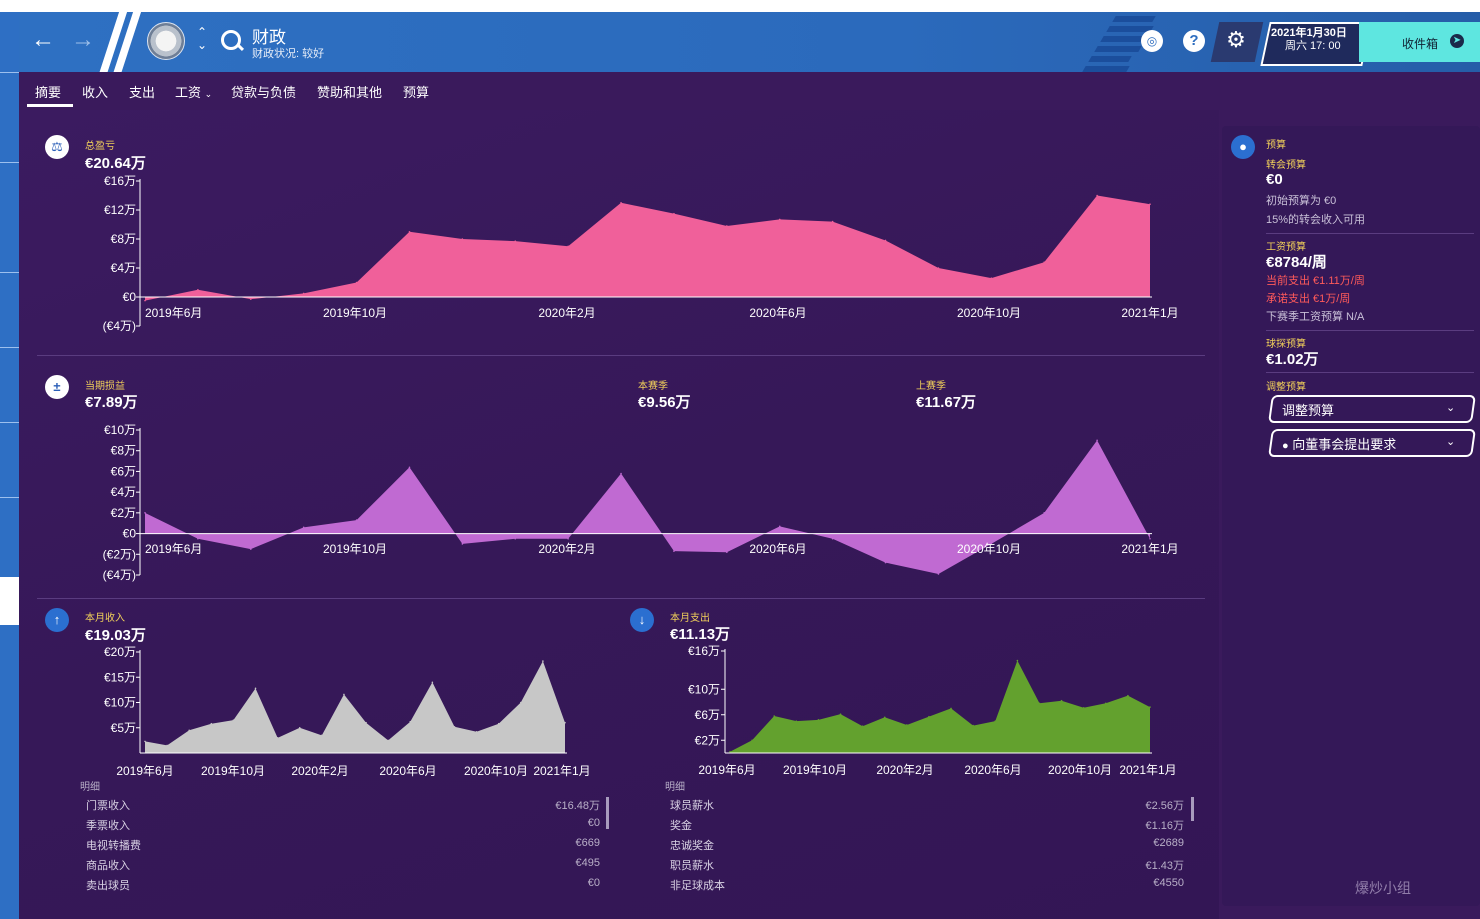 This screenshot has height=919, width=1480. Describe the element at coordinates (343, 885) in the screenshot. I see `detail-row: 卖出球员 €0` at that location.